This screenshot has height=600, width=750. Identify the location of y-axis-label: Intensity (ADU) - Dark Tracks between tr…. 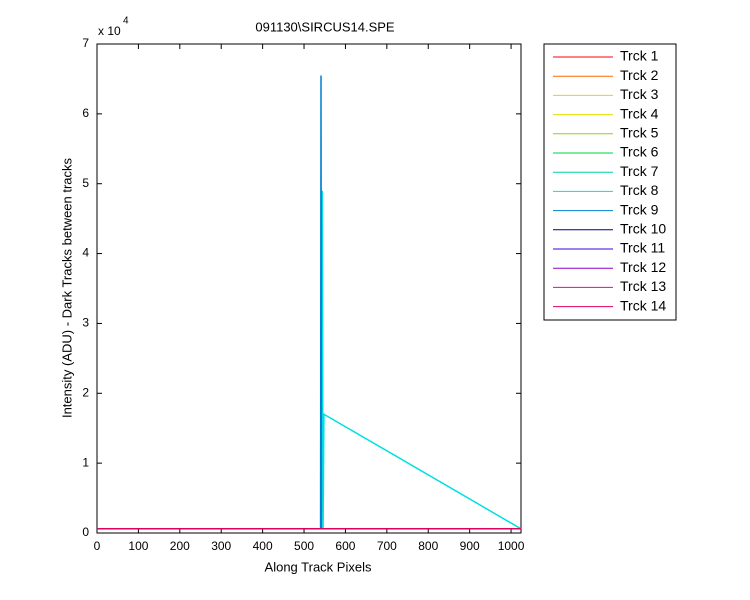
(66, 287).